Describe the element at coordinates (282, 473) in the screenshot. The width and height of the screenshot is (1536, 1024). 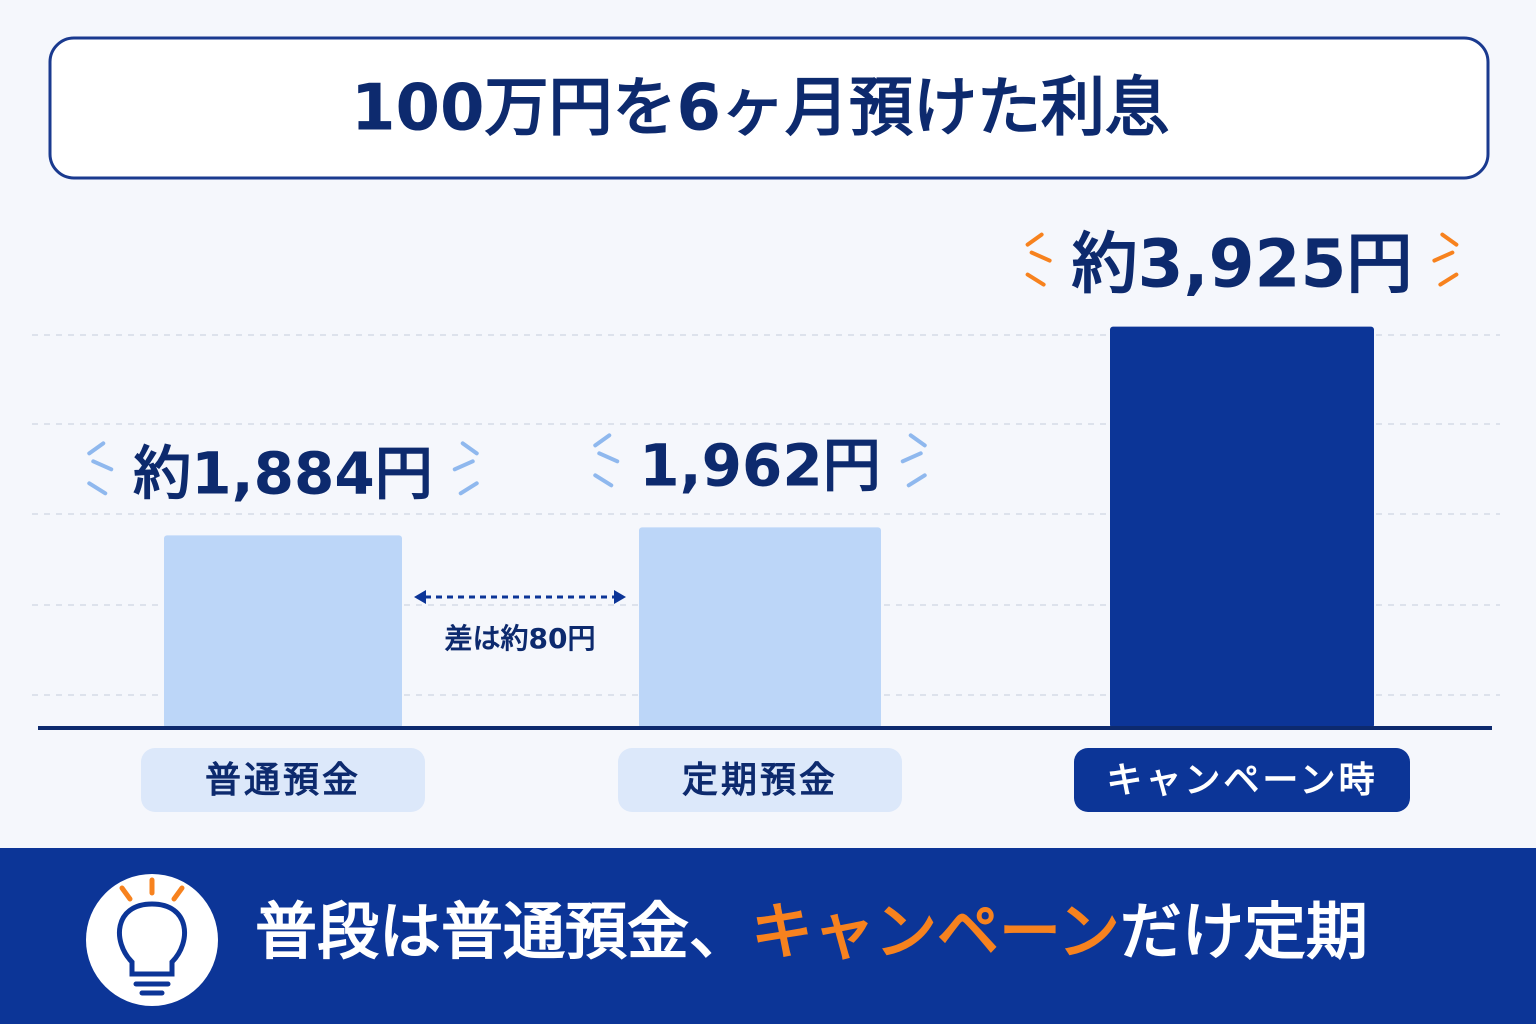
I see `value-label: 約1,884円` at that location.